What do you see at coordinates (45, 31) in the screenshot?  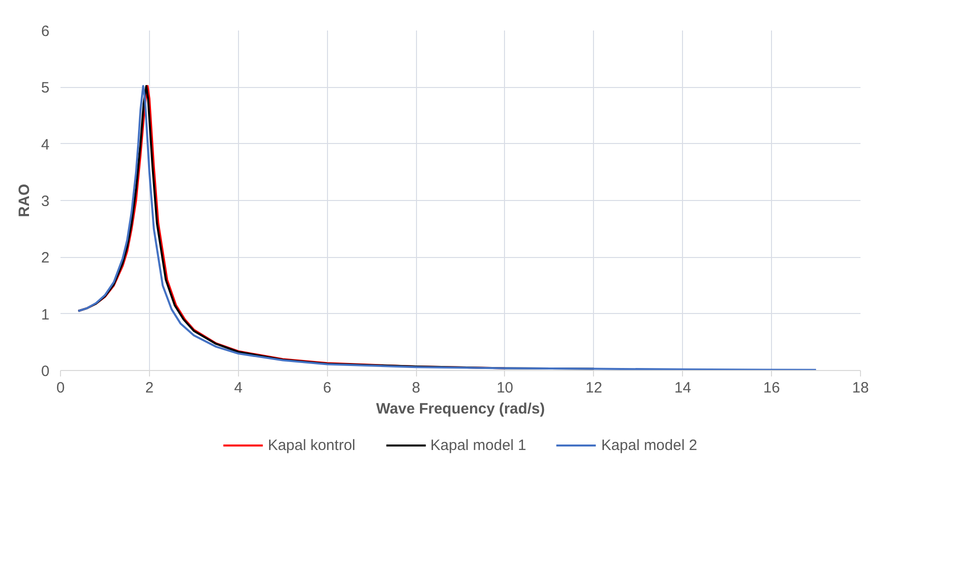 I see `y-tick-label: 6` at bounding box center [45, 31].